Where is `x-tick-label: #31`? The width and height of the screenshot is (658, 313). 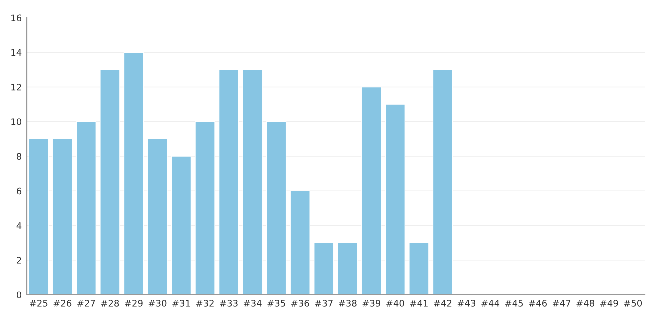 x-tick-label: #31 is located at coordinates (181, 303).